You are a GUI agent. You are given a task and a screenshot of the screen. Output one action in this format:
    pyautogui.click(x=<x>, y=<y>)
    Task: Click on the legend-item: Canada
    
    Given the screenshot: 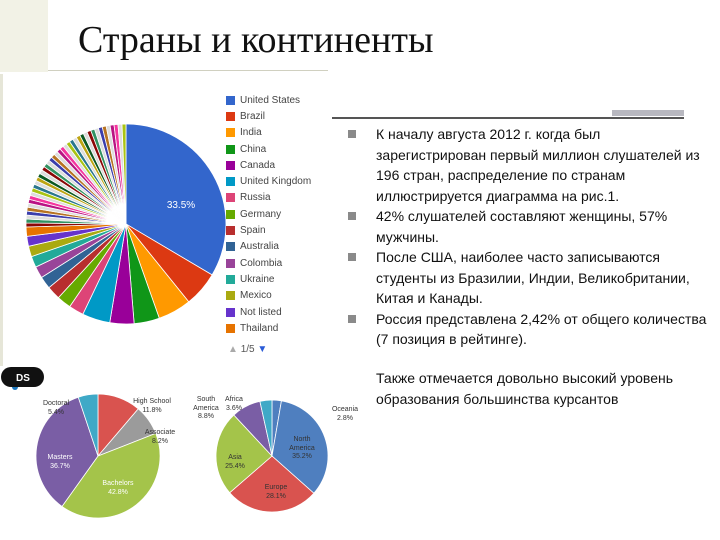 What is the action you would take?
    pyautogui.click(x=268, y=165)
    